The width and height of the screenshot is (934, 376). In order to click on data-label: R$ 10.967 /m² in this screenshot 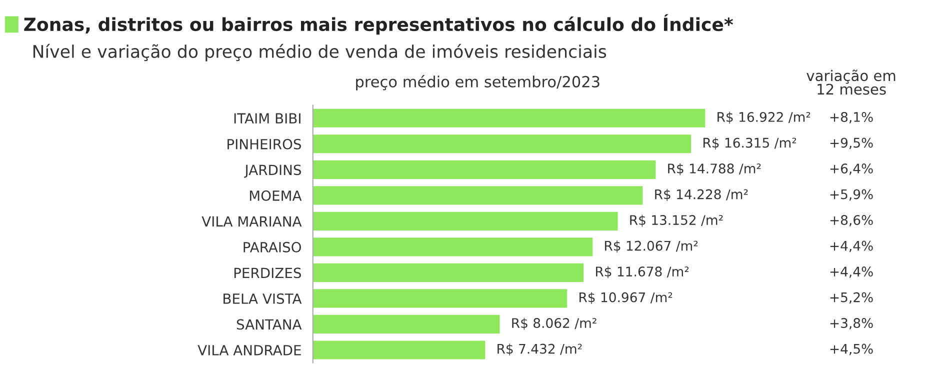, I will do `click(626, 298)`.